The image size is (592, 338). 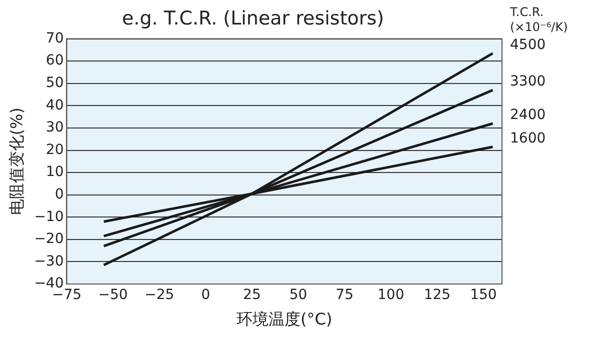 I want to click on y-tick-label: −10, so click(x=49, y=216).